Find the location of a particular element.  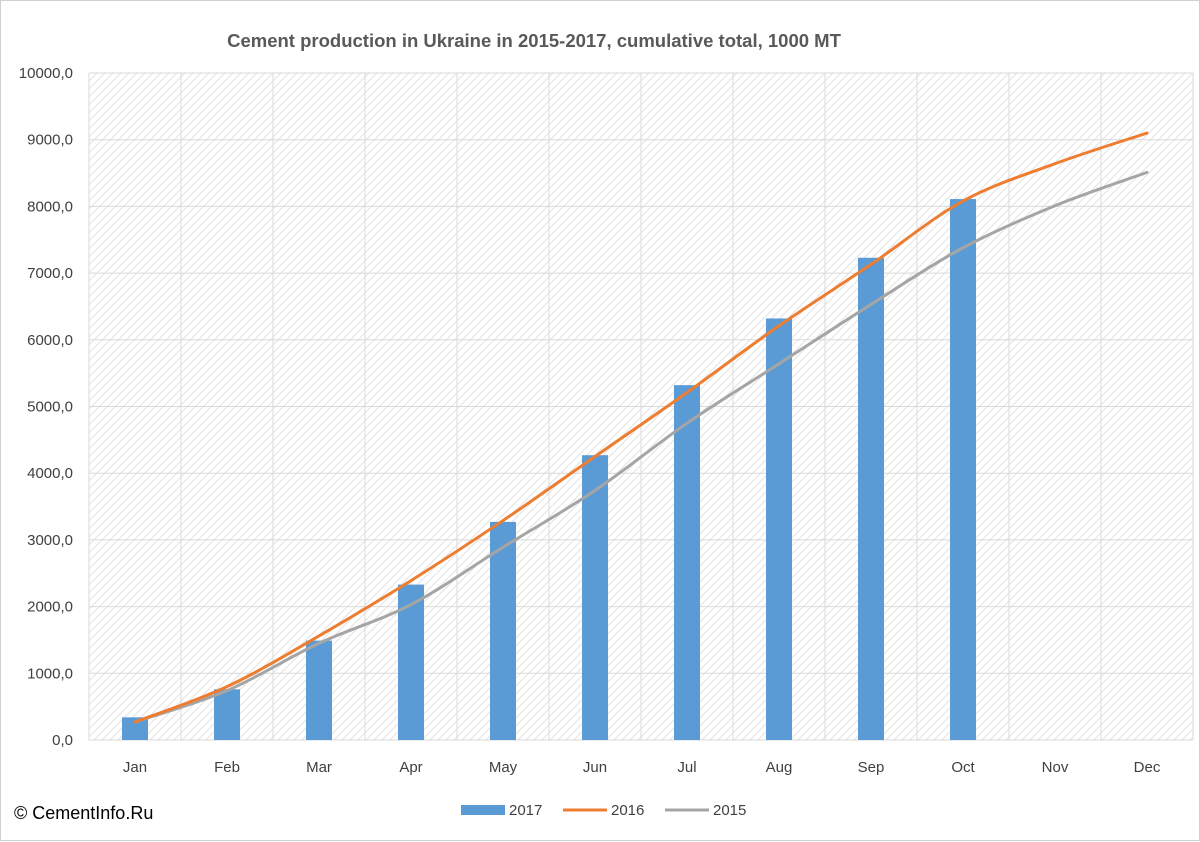

legend-item-2016: 2016 is located at coordinates (603, 810).